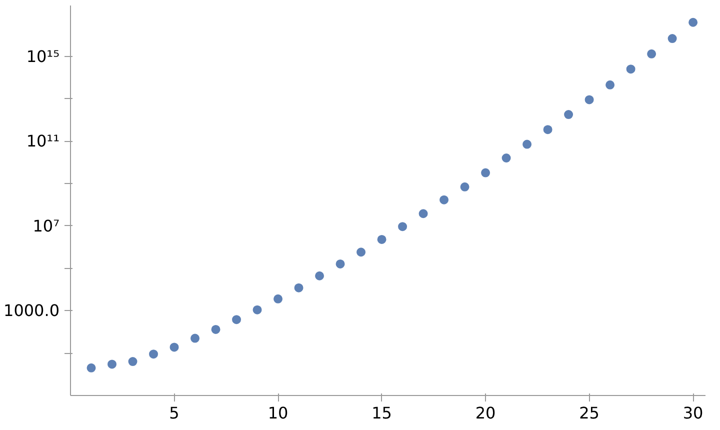  Describe the element at coordinates (693, 413) in the screenshot. I see `x-tick-label: 30` at that location.